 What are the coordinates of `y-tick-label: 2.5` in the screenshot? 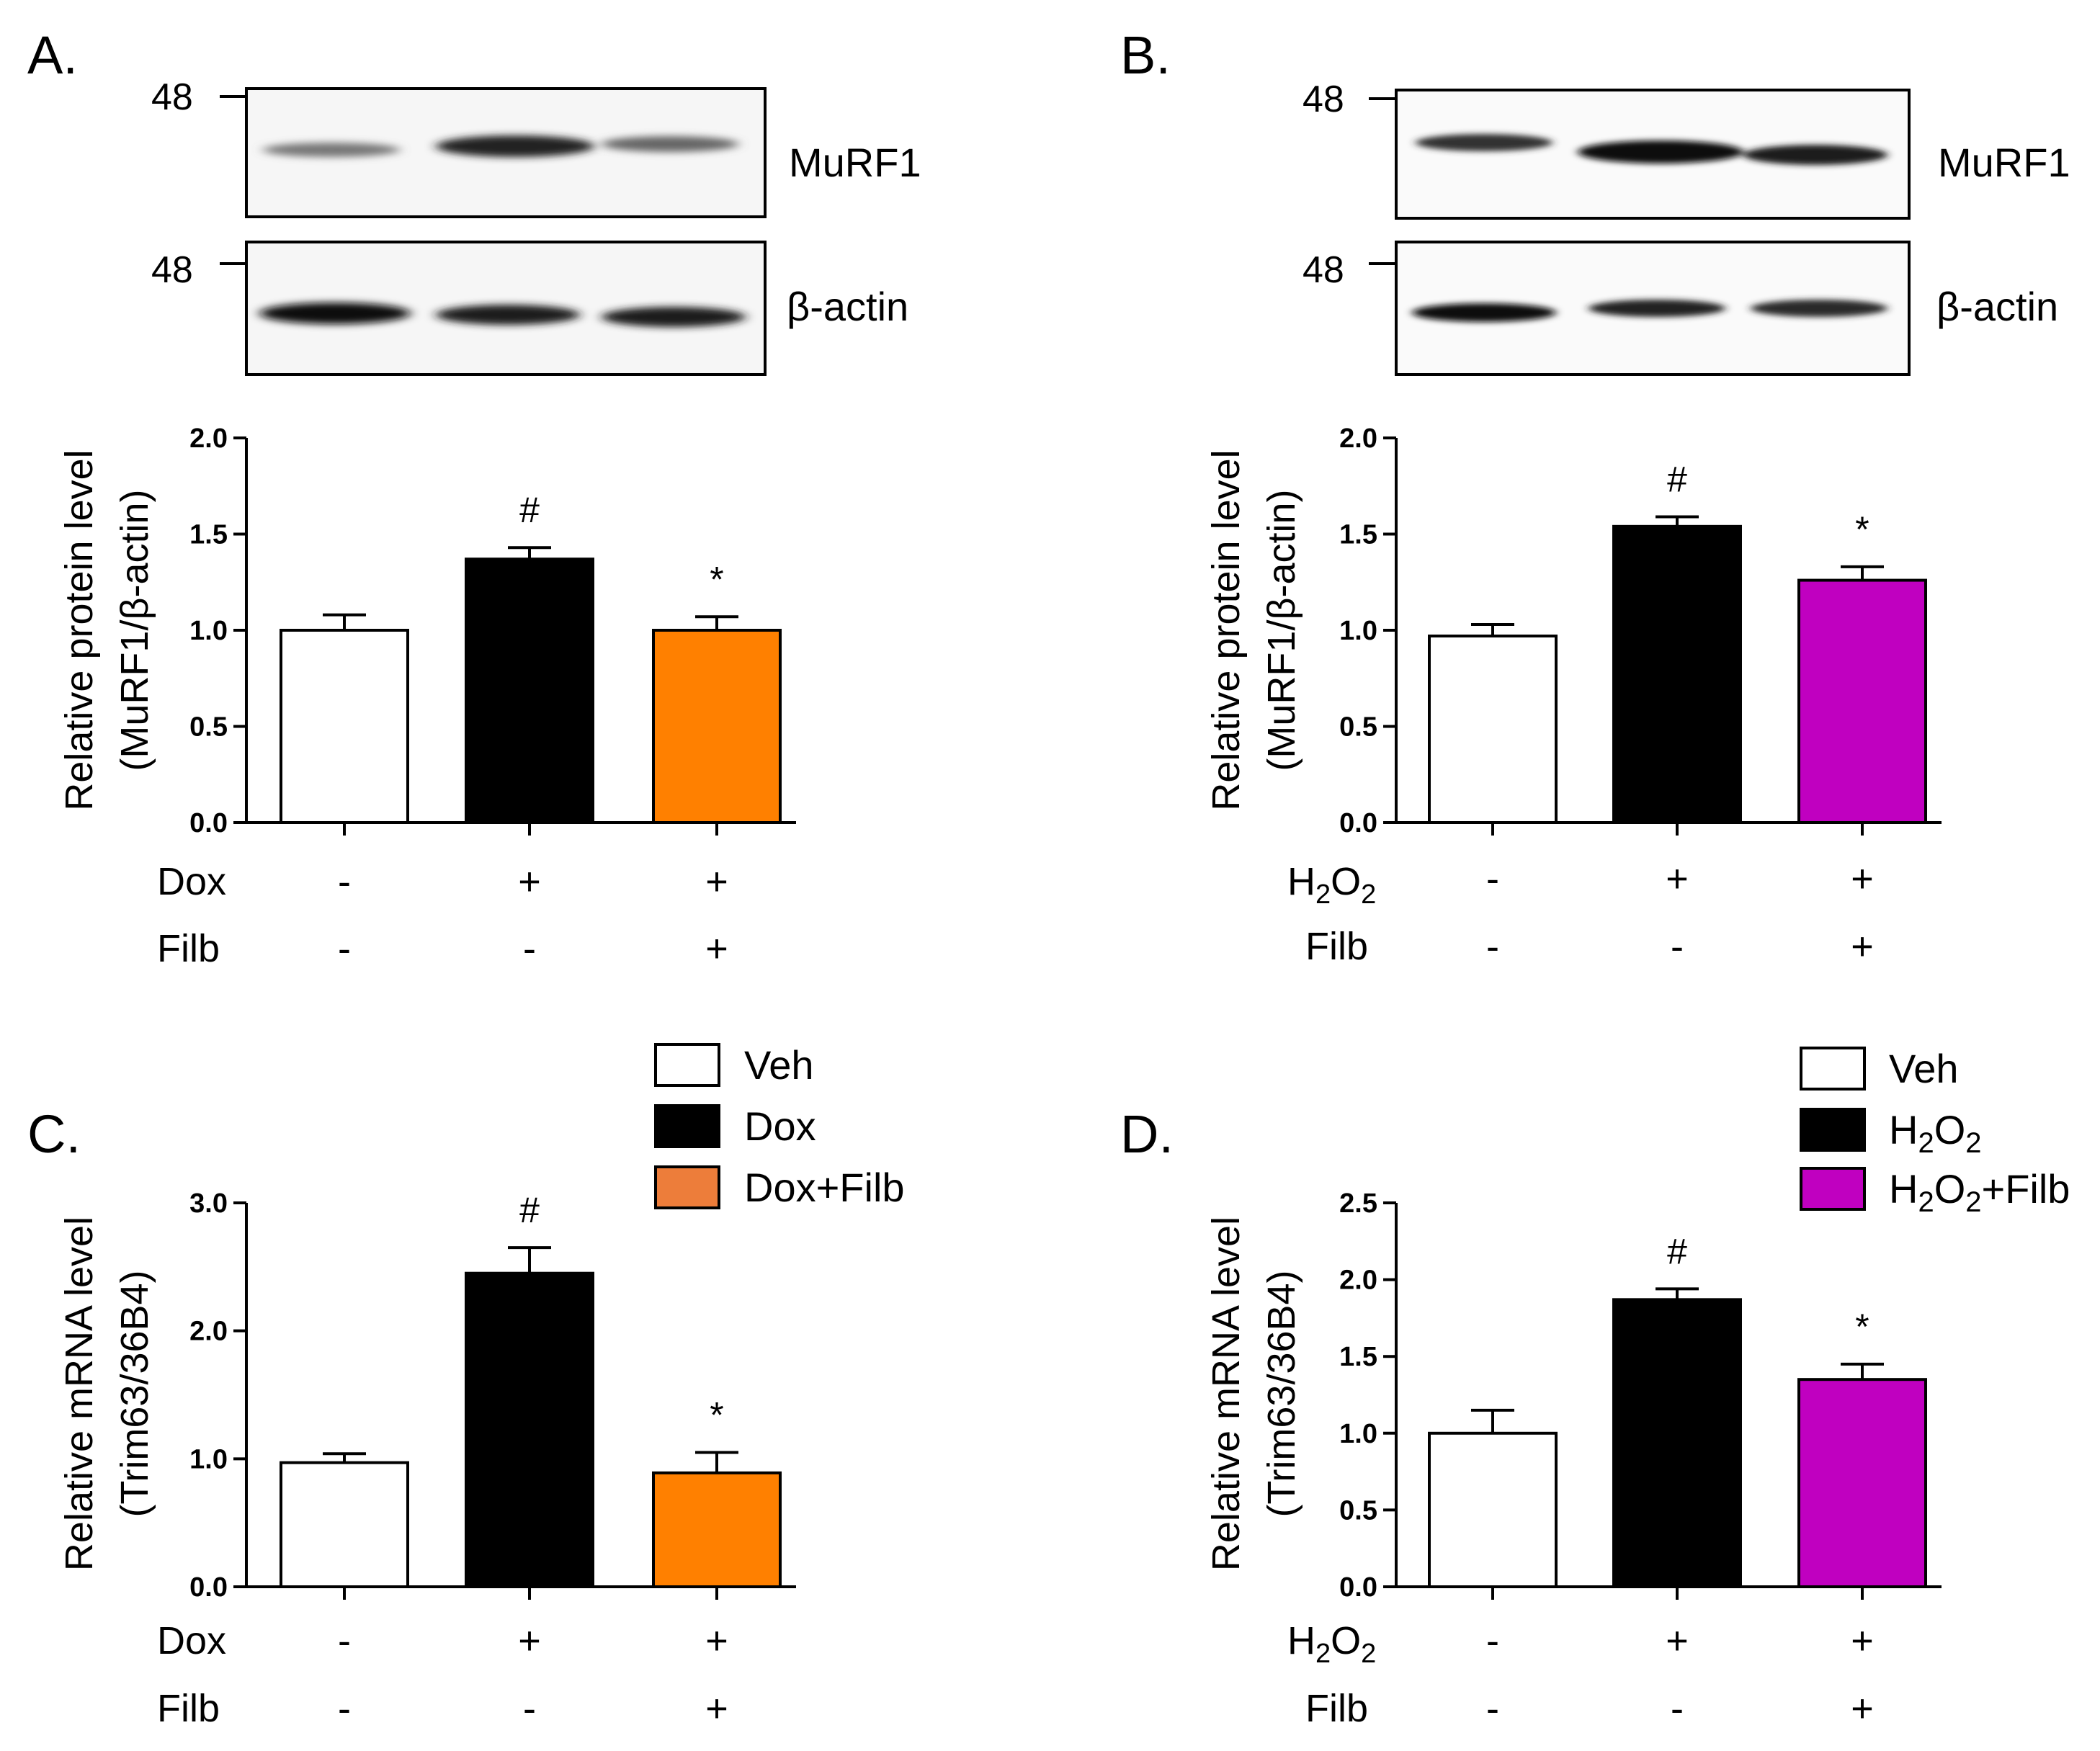 It's located at (1358, 1203).